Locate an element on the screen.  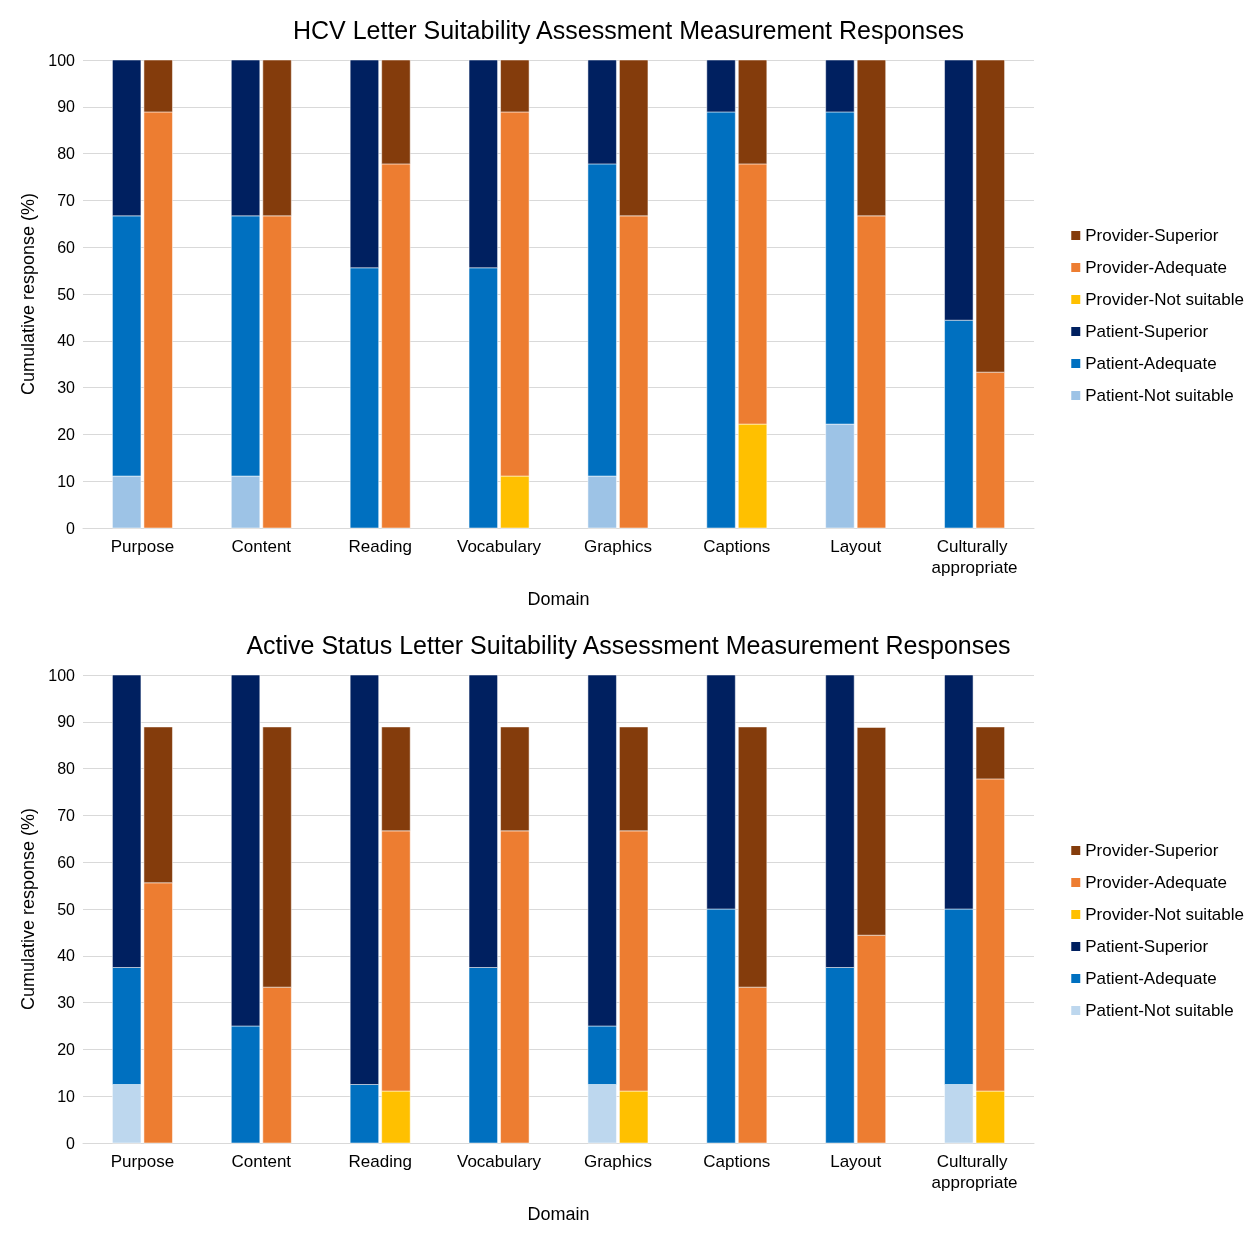
chart-title: Active Status Letter Suitability Assessment Measurement Responses is located at coordinates (628, 644).